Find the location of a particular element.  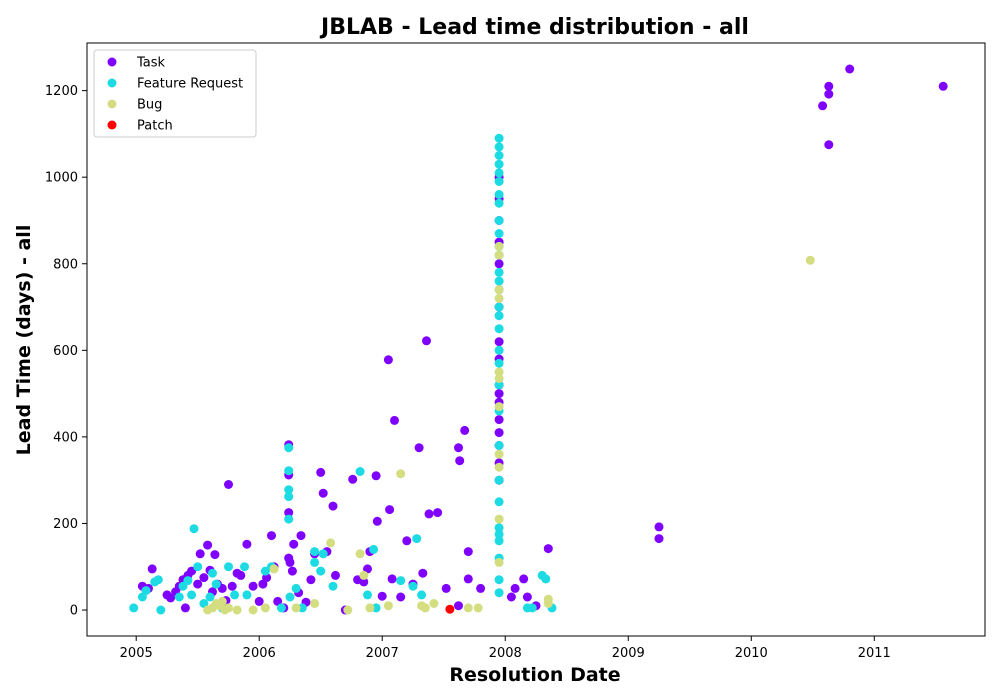

chart-title: JBLAB - Lead time distribution - all is located at coordinates (534, 27).